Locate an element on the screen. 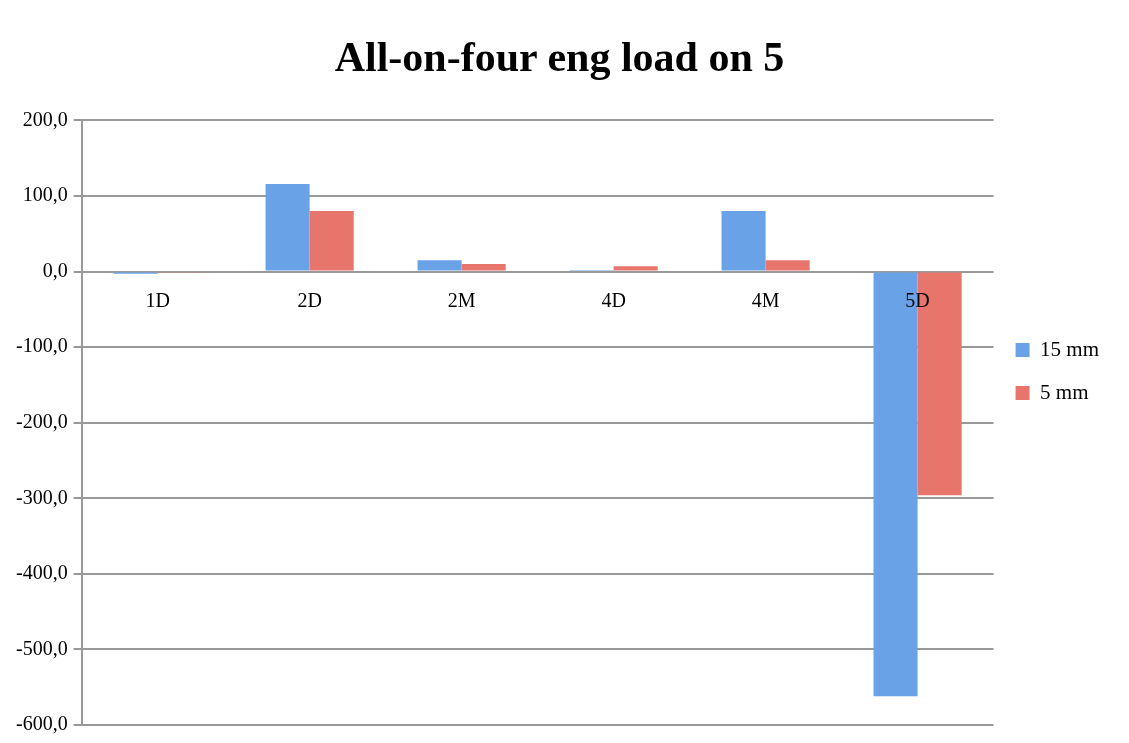  legend-label: 5 mm is located at coordinates (1064, 391).